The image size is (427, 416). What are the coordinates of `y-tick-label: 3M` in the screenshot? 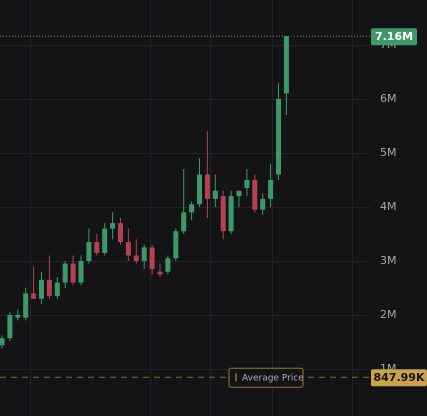 It's located at (388, 260).